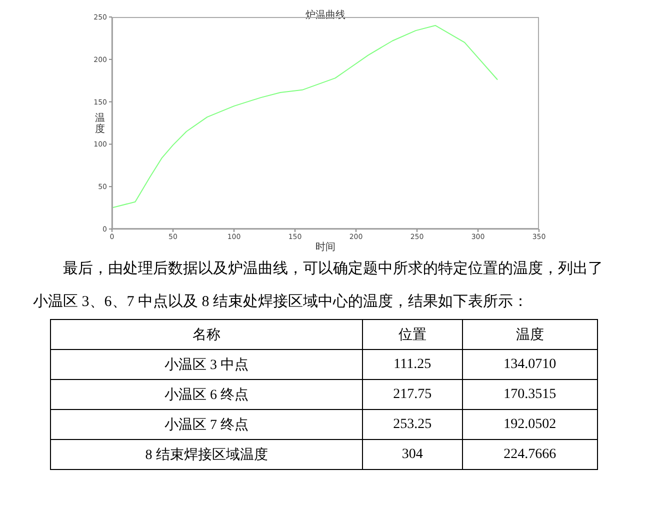 The width and height of the screenshot is (651, 510). I want to click on text: 170.3515, so click(530, 395).